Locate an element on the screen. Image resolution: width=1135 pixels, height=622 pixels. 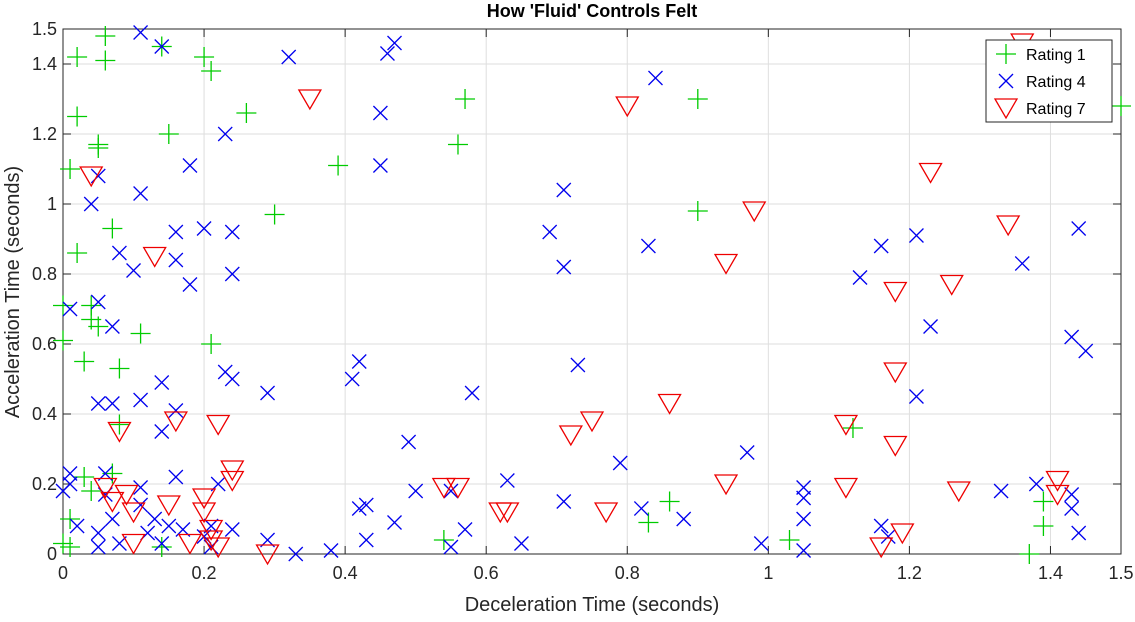
legend-label: Rating 7 is located at coordinates (1056, 109).